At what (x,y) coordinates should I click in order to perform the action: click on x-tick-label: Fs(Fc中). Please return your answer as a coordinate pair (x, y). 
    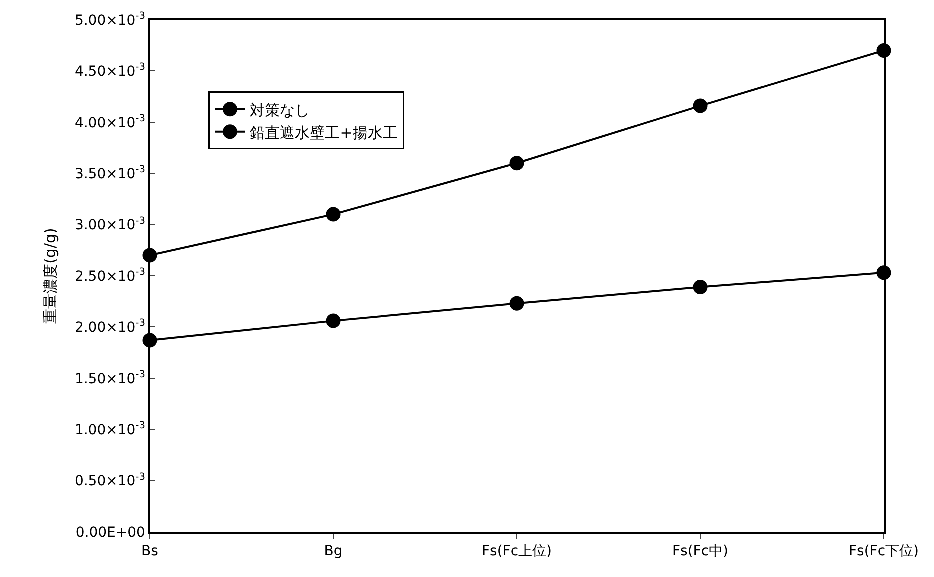
    Looking at the image, I should click on (700, 552).